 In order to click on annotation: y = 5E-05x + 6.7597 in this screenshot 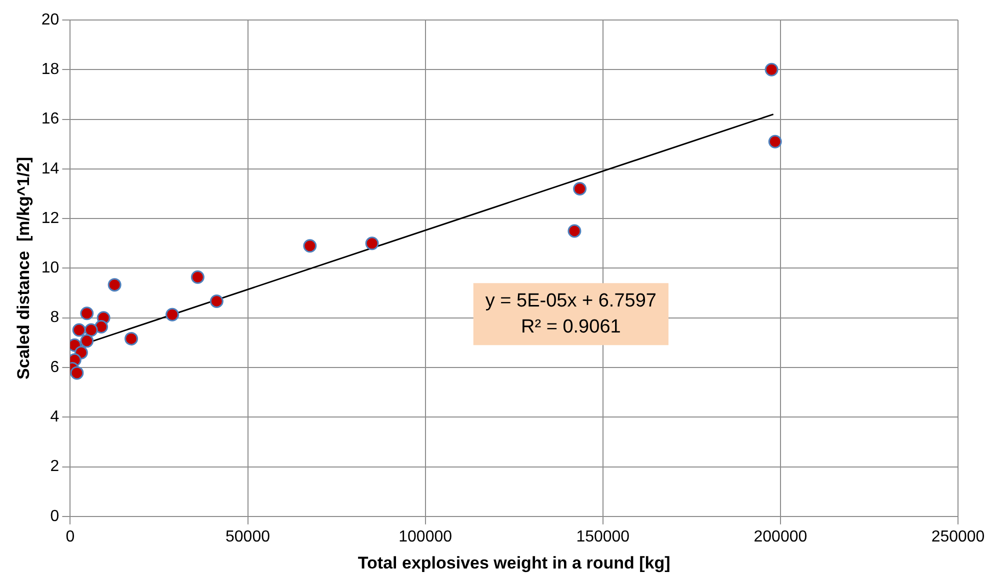, I will do `click(570, 301)`.